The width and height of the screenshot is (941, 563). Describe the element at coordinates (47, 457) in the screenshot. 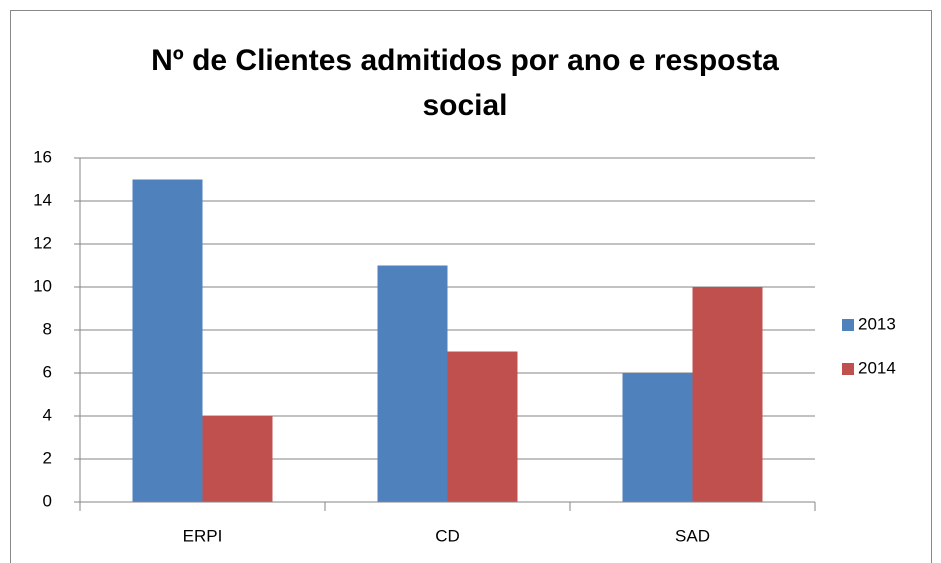

I see `y-tick-label: 2` at that location.